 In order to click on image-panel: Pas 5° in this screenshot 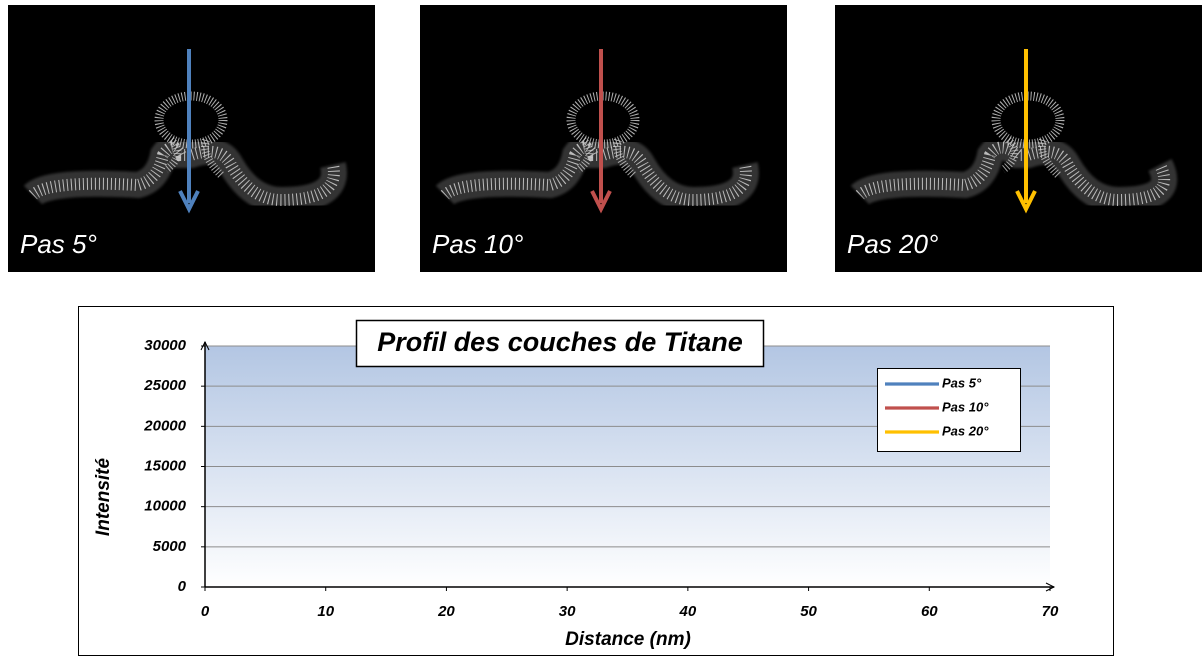, I will do `click(191, 138)`.